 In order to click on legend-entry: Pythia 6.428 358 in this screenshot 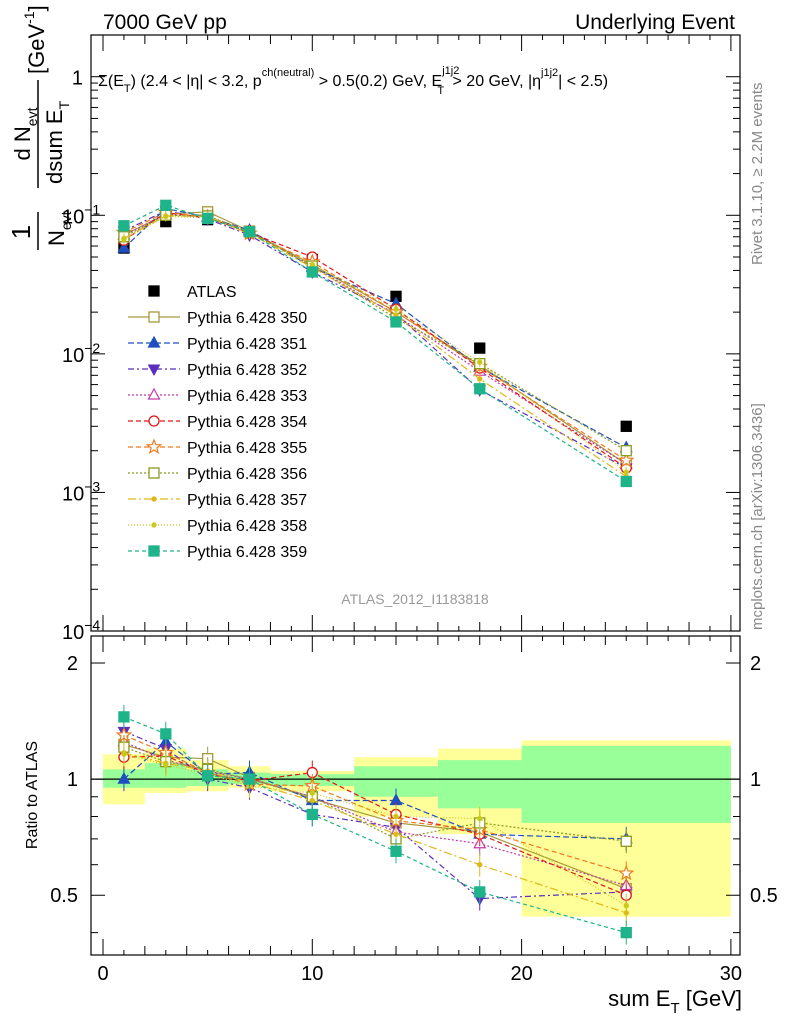, I will do `click(217, 526)`.